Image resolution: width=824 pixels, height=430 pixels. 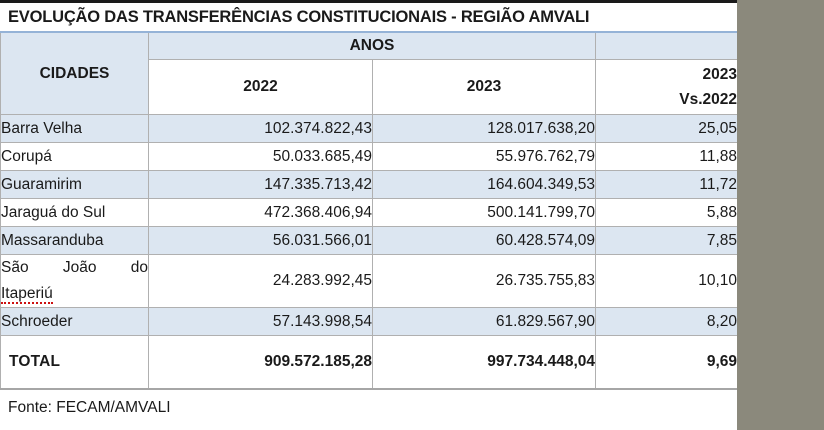 What do you see at coordinates (667, 321) in the screenshot?
I see `variation-cell: 8,20` at bounding box center [667, 321].